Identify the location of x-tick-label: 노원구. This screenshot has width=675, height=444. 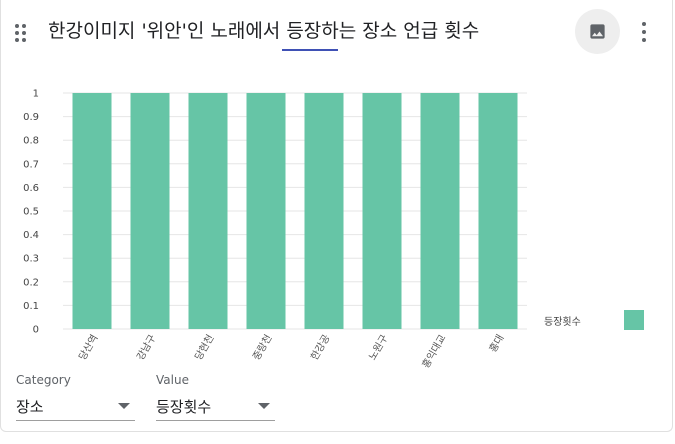
(378, 348).